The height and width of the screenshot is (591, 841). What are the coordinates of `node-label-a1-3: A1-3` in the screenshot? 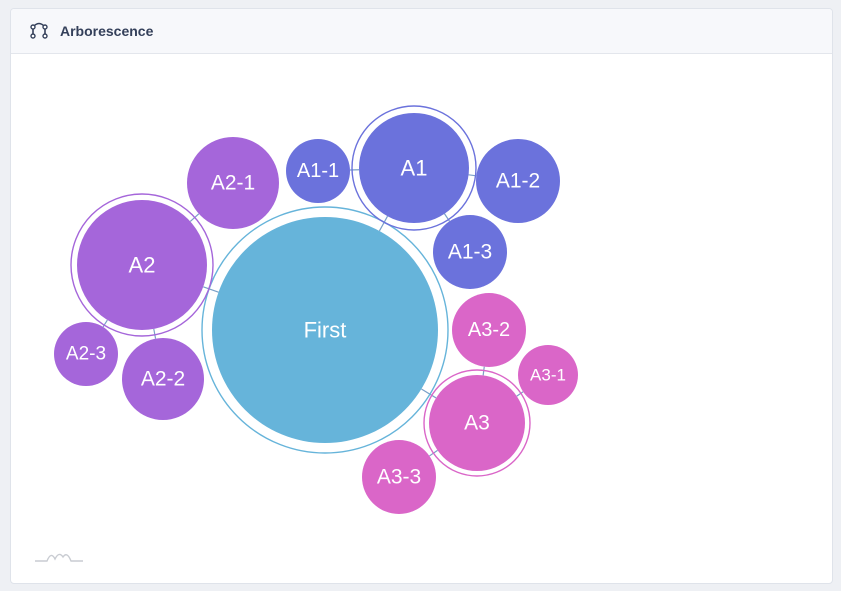 It's located at (470, 252).